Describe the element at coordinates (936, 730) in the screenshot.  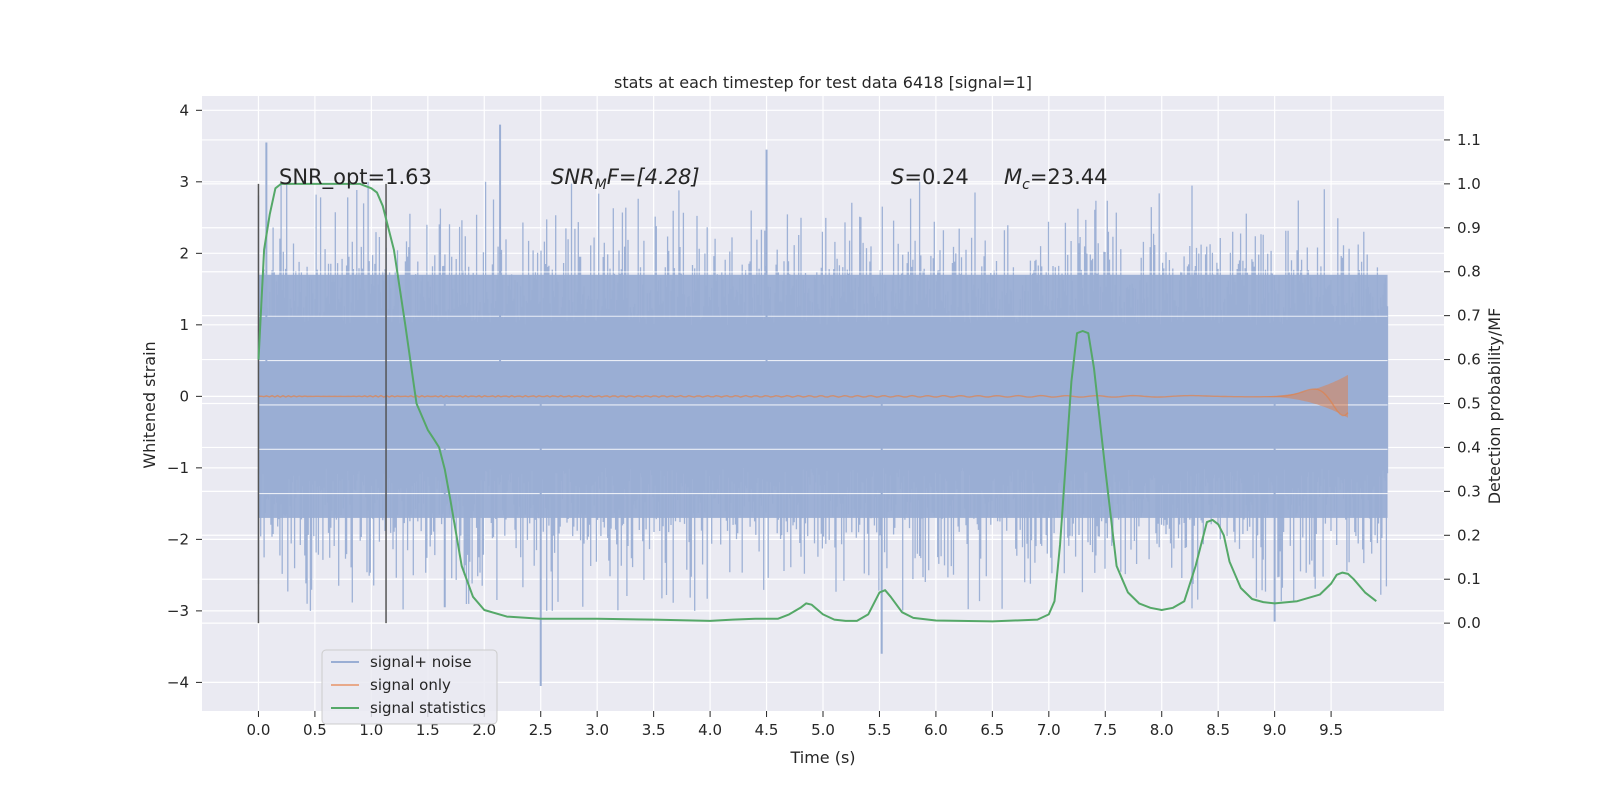
I see `x-tick-label: 6.0` at that location.